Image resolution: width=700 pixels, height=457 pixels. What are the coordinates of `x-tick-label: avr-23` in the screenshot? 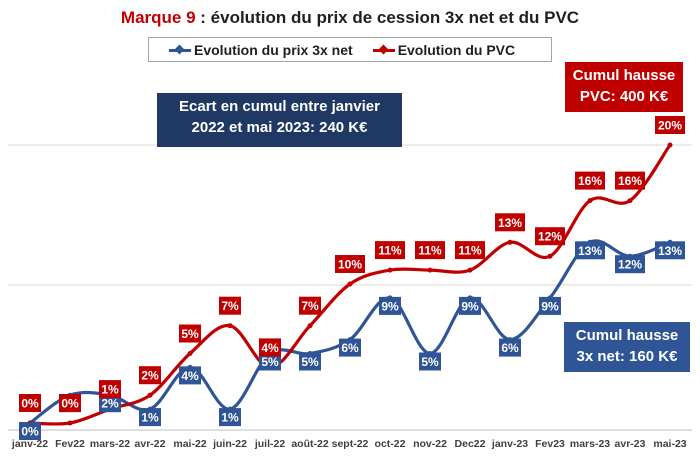 It's located at (630, 444).